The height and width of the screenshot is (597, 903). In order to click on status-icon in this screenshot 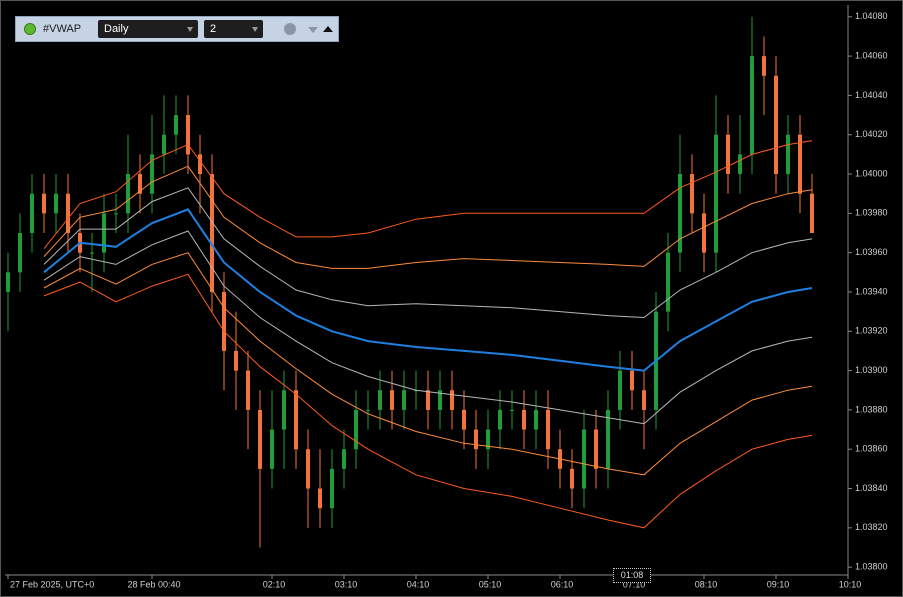, I will do `click(30, 29)`.